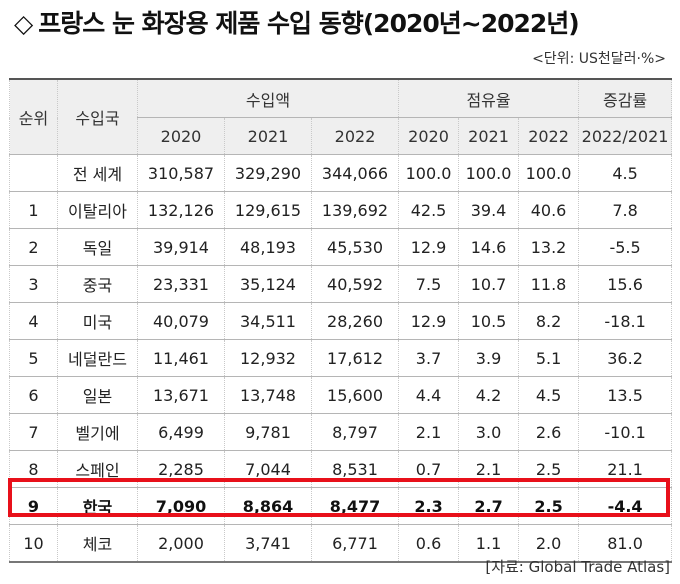 The image size is (680, 584). Describe the element at coordinates (33, 173) in the screenshot. I see `rank-cell` at that location.